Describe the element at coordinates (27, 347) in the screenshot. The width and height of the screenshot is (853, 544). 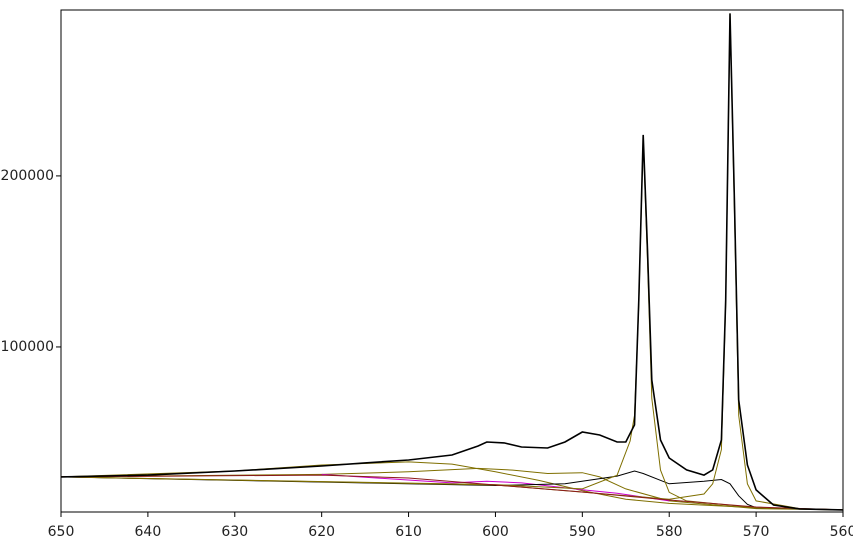
I see `y-tick-label: 100000` at that location.